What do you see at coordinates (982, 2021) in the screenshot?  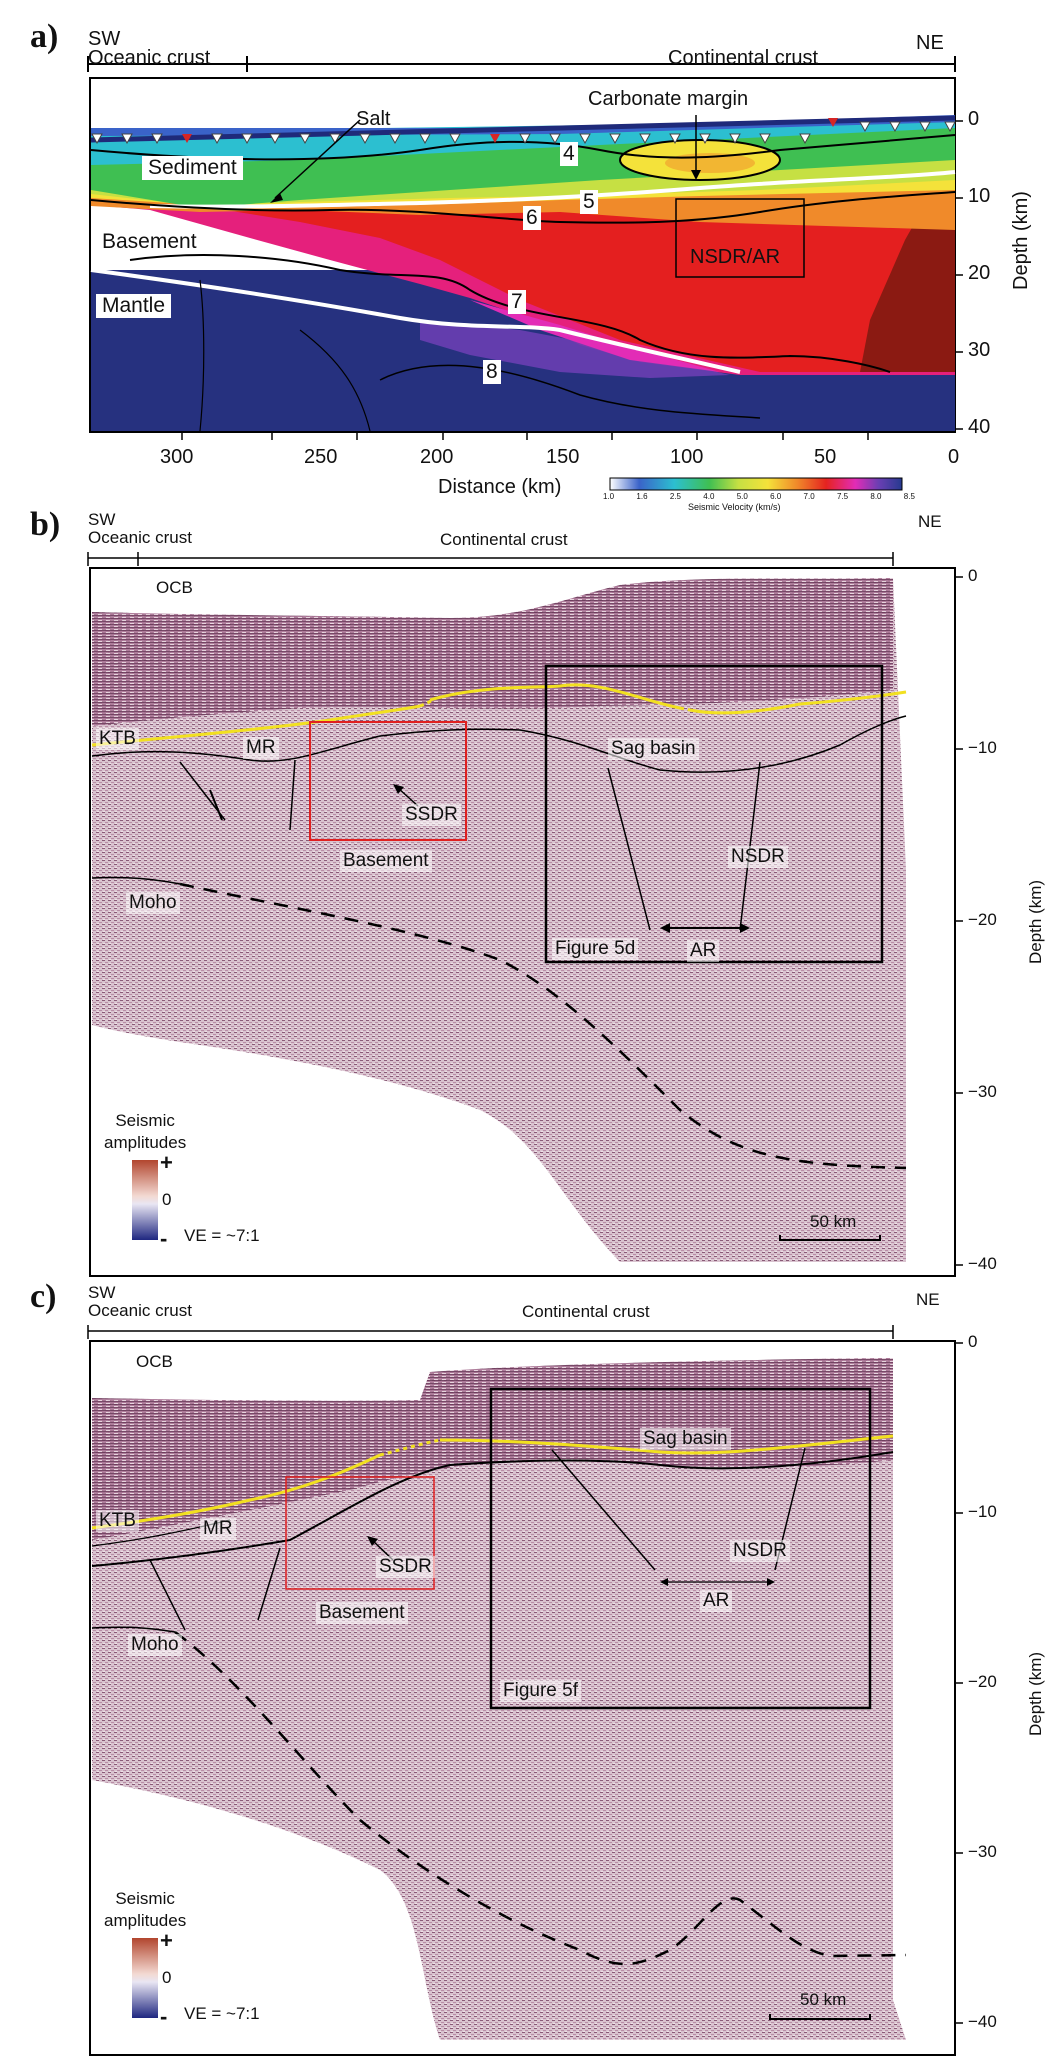 I see `c-ytick-40: −40` at bounding box center [982, 2021].